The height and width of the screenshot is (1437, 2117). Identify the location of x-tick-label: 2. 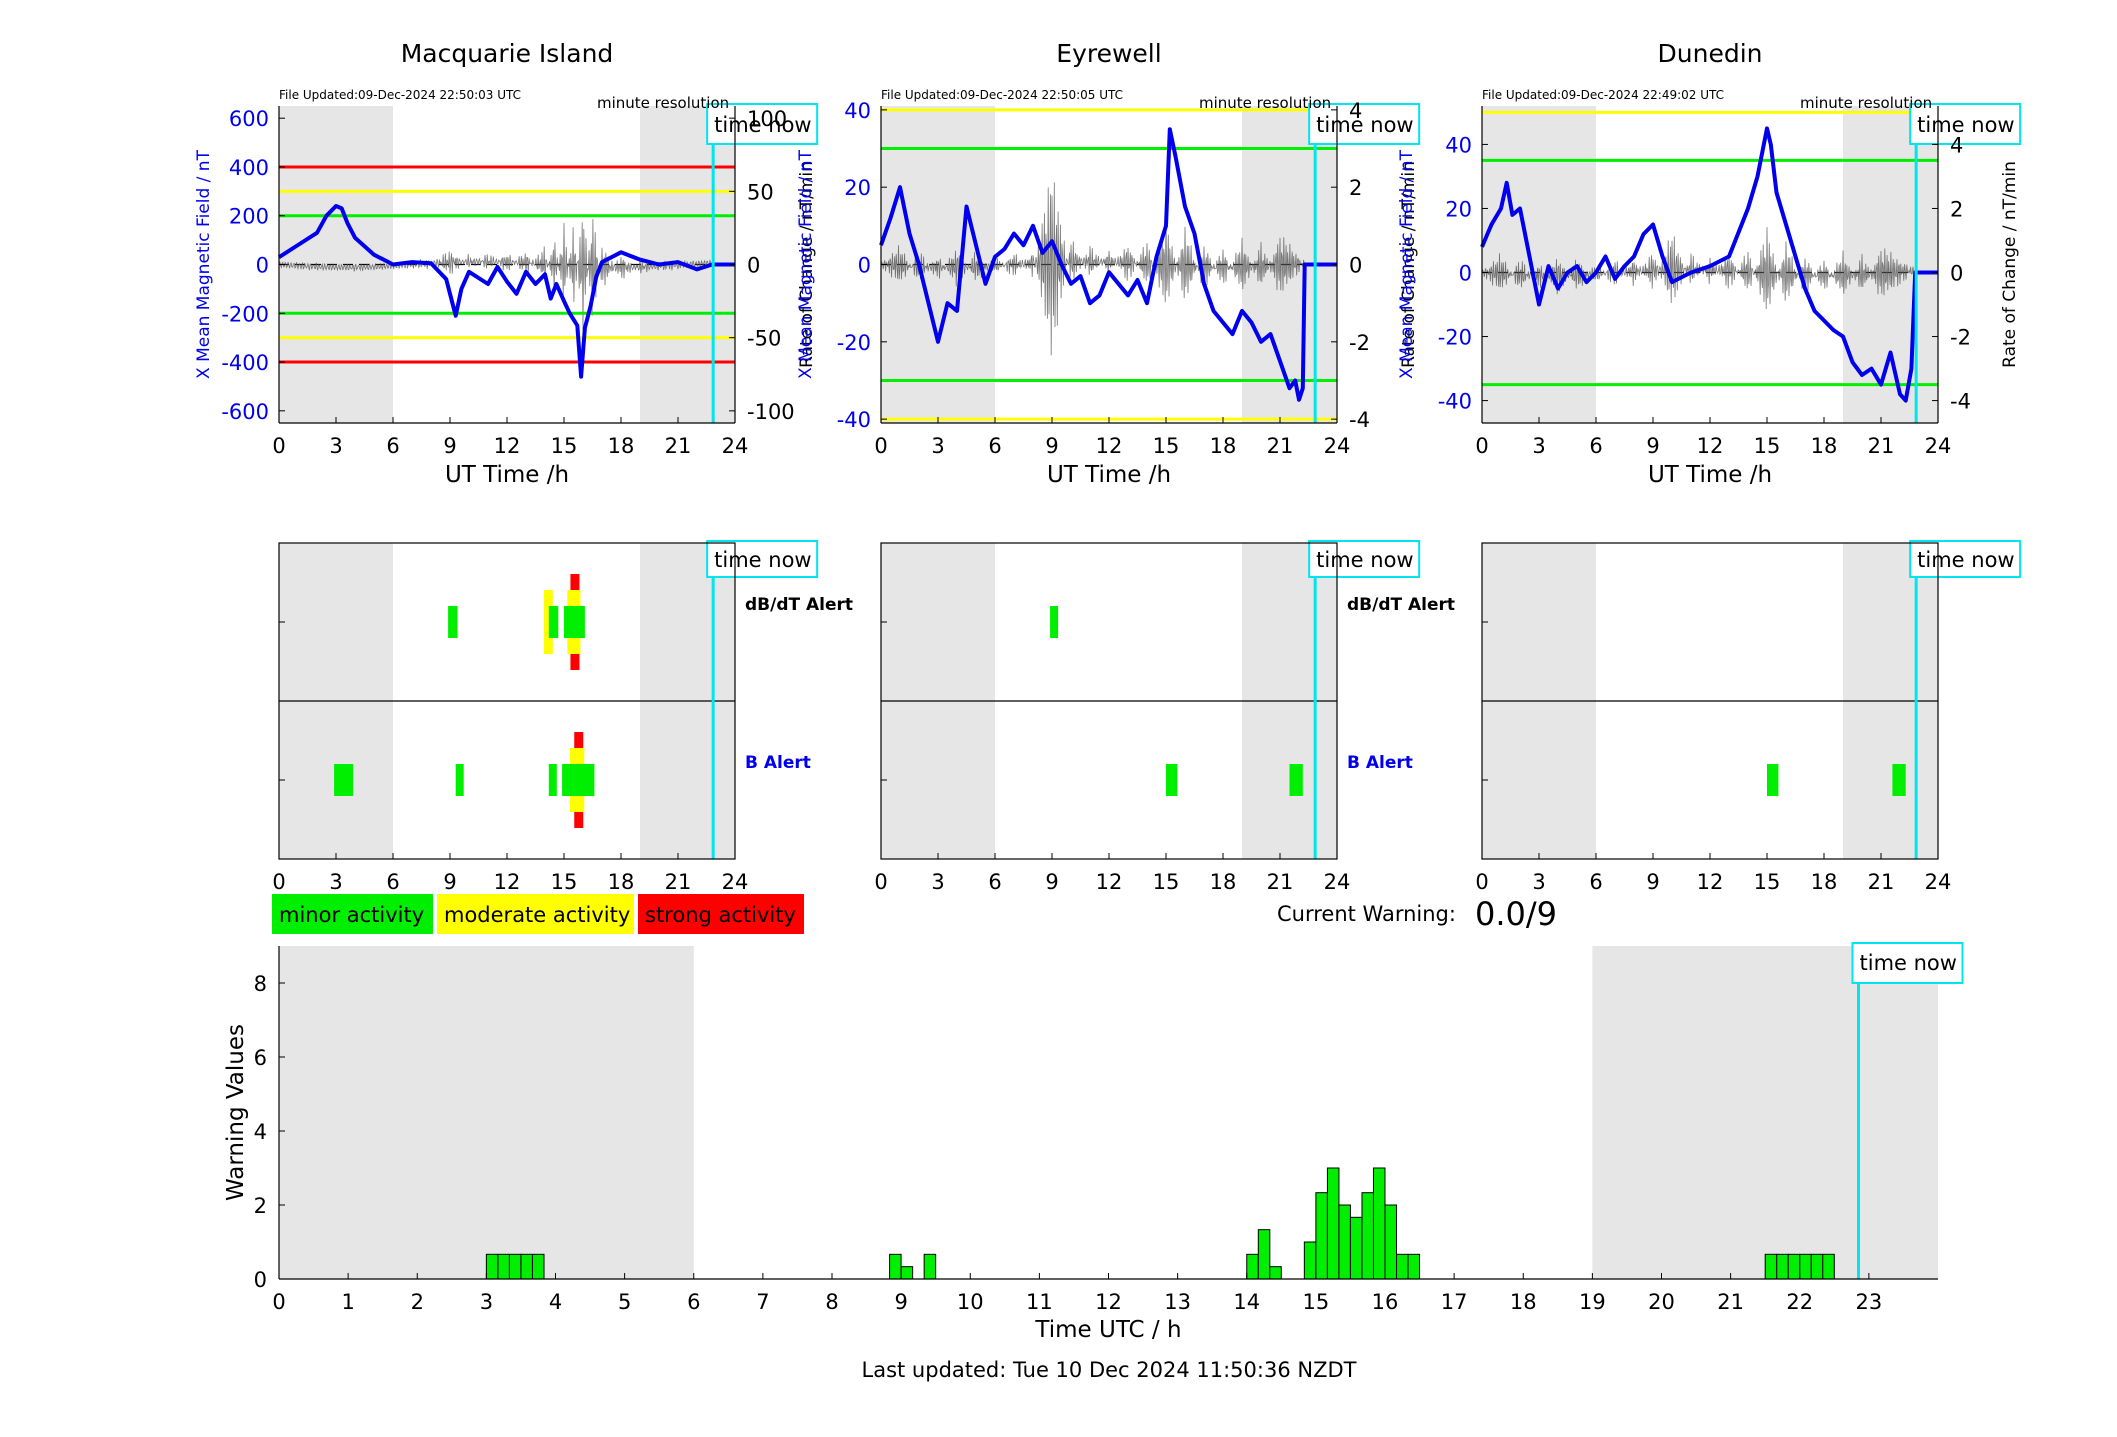
(417, 1302).